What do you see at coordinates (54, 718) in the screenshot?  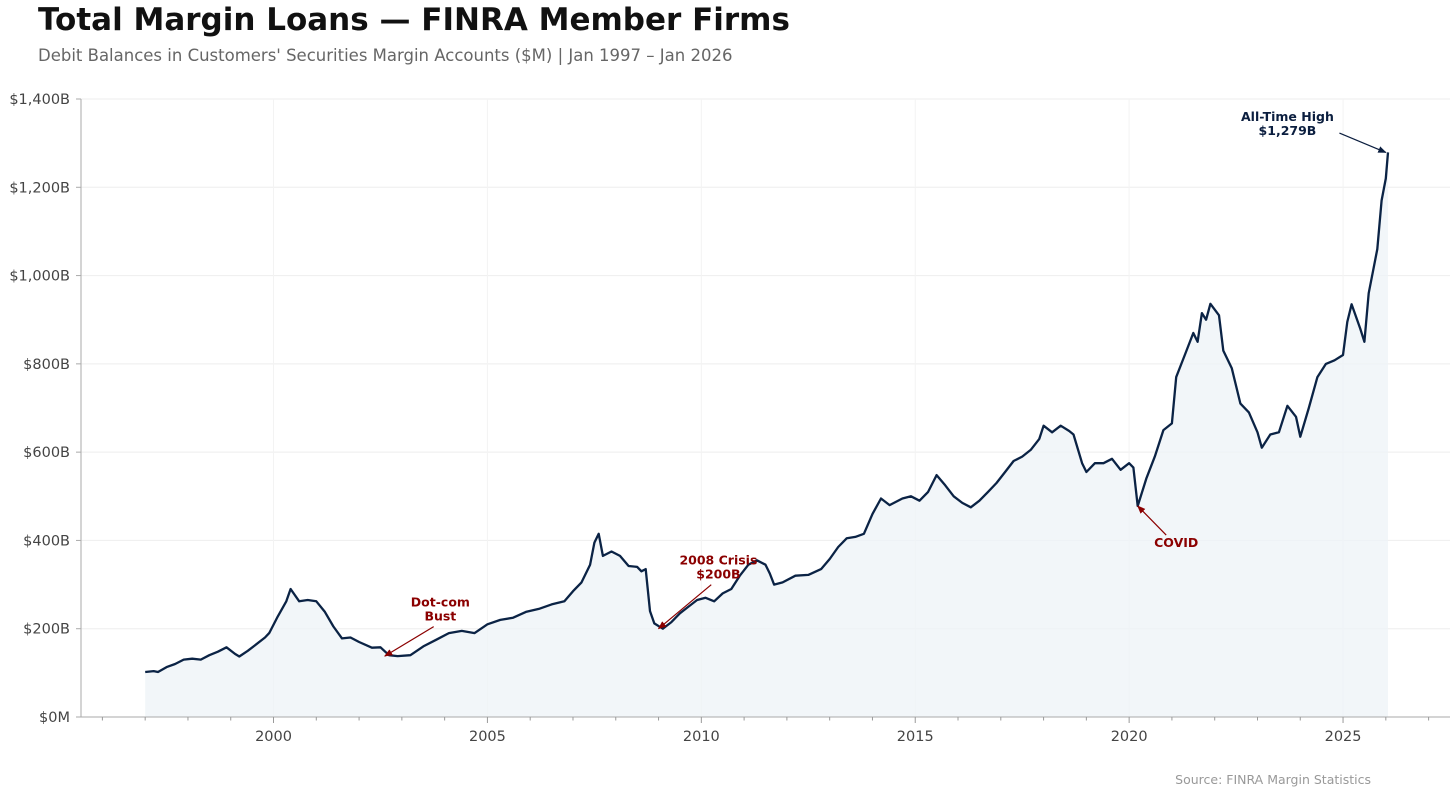 I see `y-tick-label: $0M` at bounding box center [54, 718].